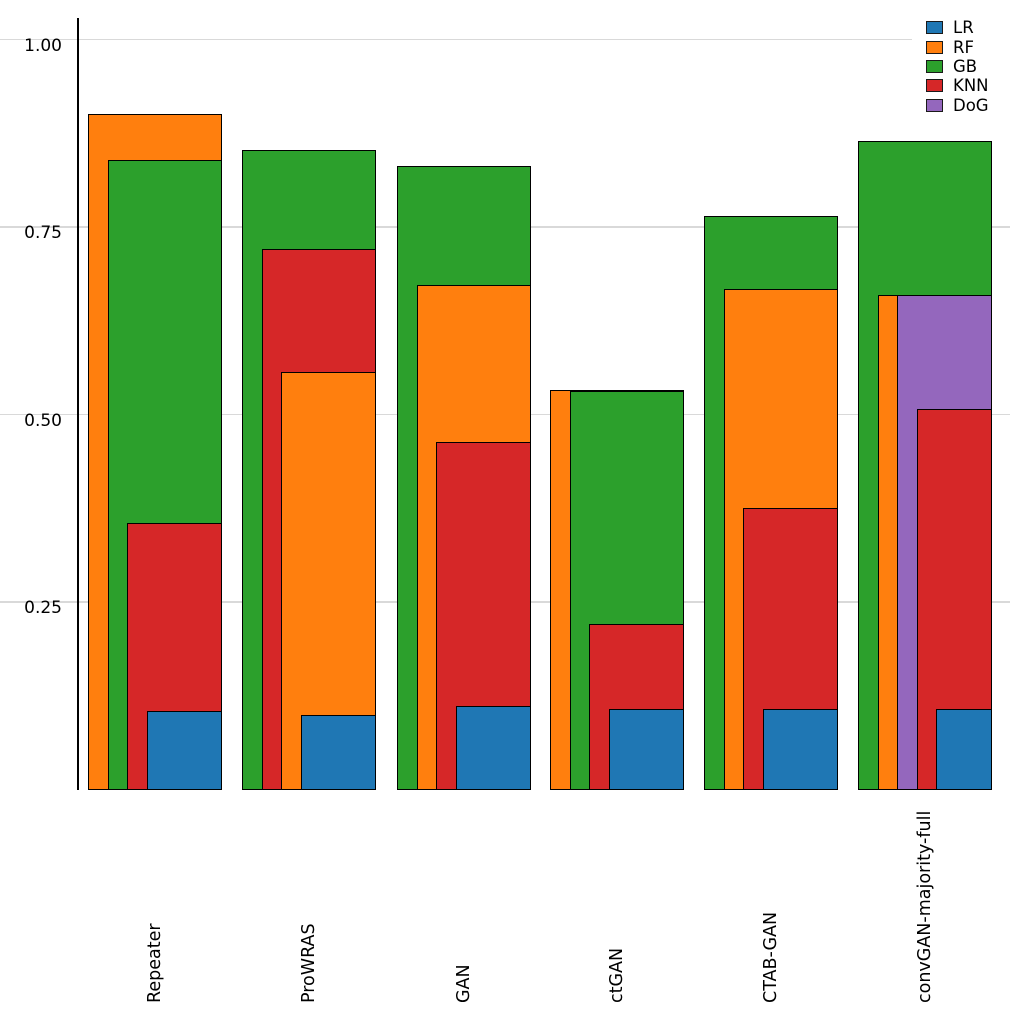 The width and height of the screenshot is (1024, 1024). What do you see at coordinates (925, 906) in the screenshot?
I see `x-tick-label-convGAN-majority-full: convGAN-majority-full` at bounding box center [925, 906].